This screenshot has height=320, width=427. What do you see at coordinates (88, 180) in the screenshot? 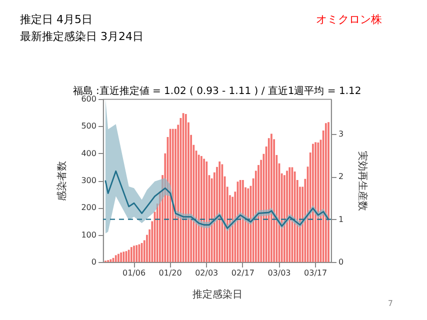
I see `y-tick-label: 300` at bounding box center [88, 180].